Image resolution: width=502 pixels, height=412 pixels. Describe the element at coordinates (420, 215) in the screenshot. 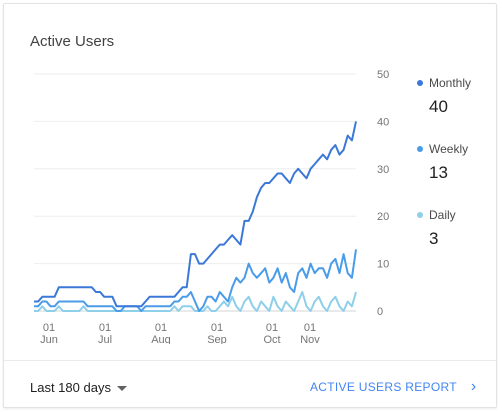

I see `legend-swatch-daily` at that location.